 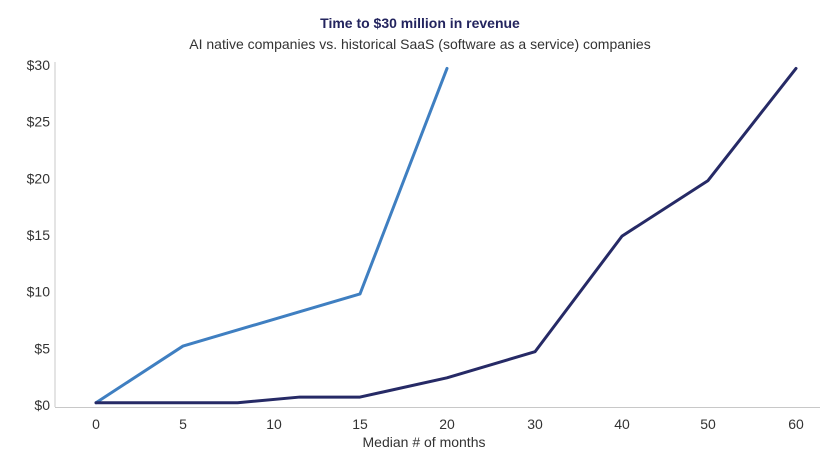 I want to click on x-tick-label: 10, so click(x=274, y=424).